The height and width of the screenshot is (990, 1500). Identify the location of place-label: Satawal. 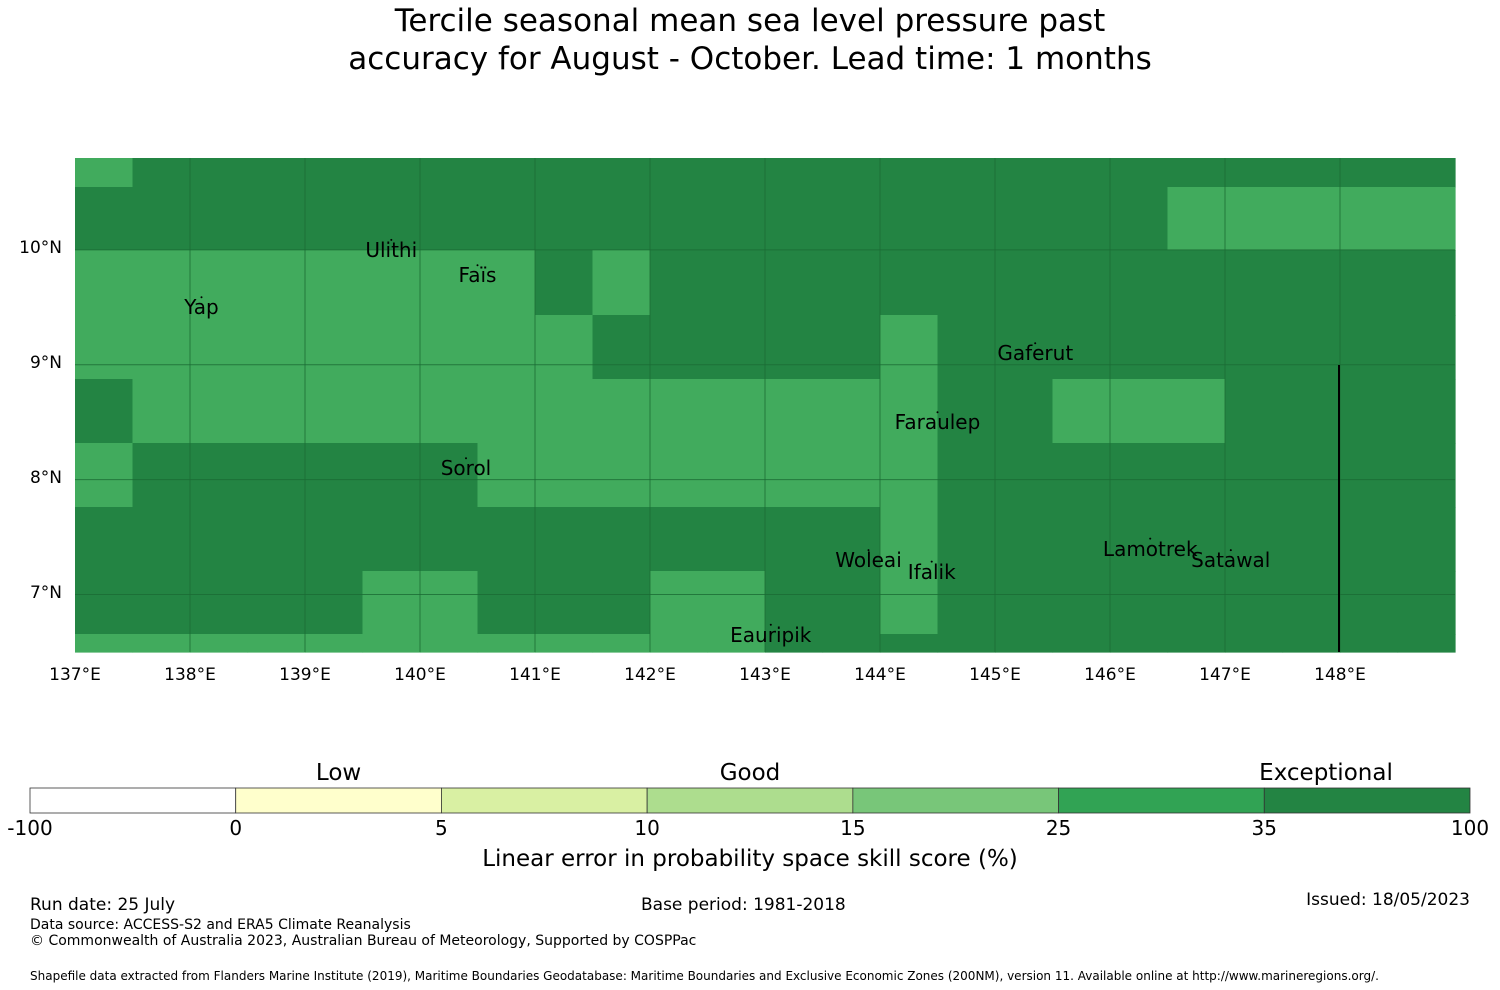
(1231, 560).